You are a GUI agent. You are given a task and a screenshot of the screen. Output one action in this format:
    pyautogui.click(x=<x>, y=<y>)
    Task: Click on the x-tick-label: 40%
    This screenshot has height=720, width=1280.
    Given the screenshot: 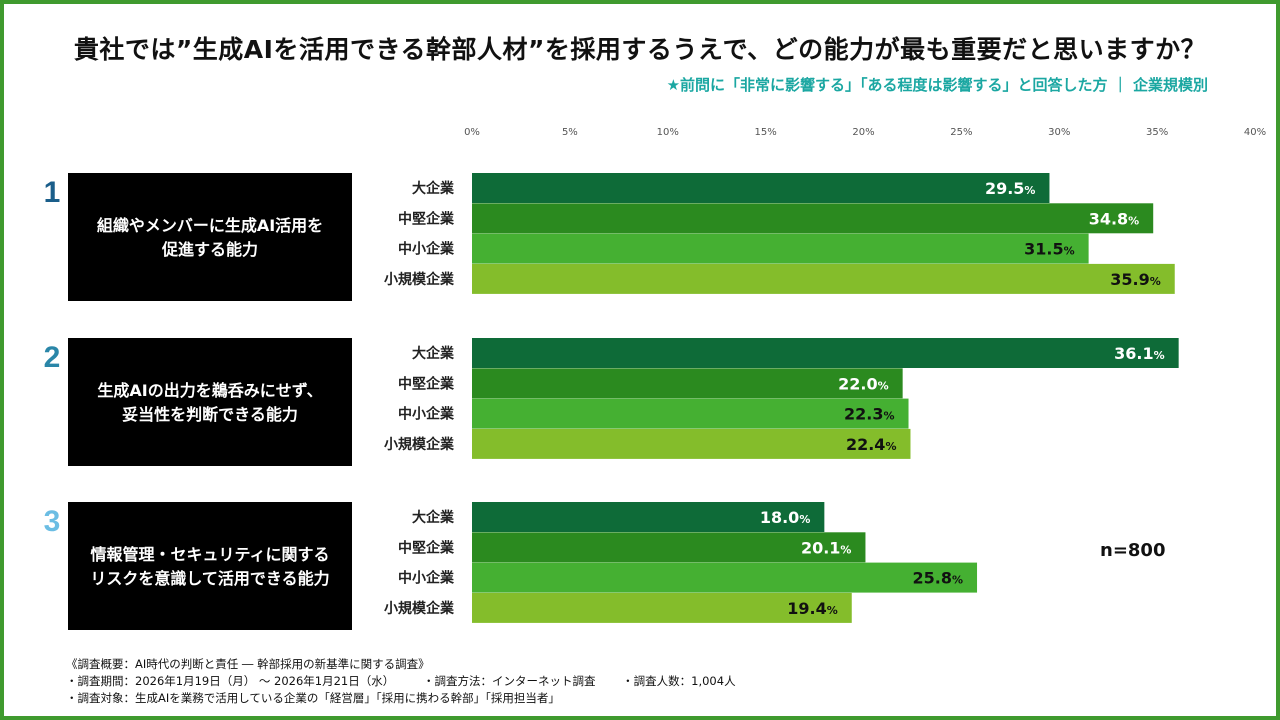 What is the action you would take?
    pyautogui.click(x=1255, y=132)
    